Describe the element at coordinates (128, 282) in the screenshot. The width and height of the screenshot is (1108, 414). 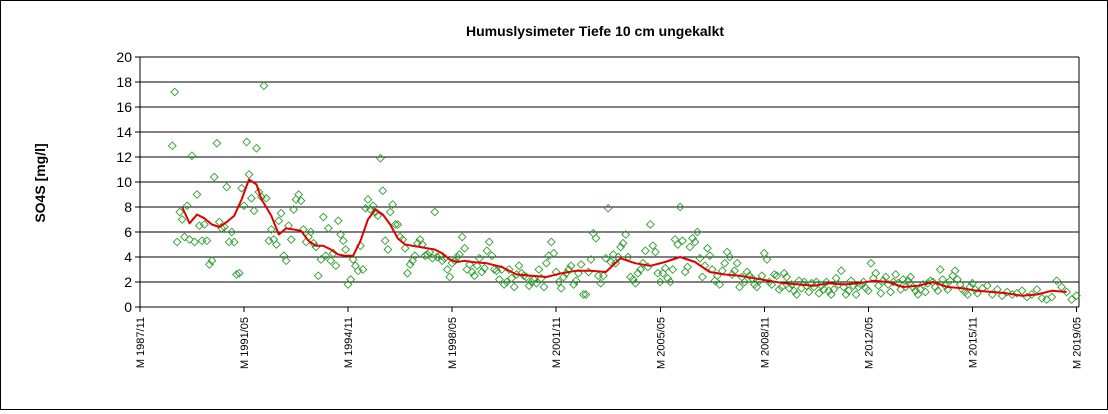
I see `y-tick-label: 2` at that location.